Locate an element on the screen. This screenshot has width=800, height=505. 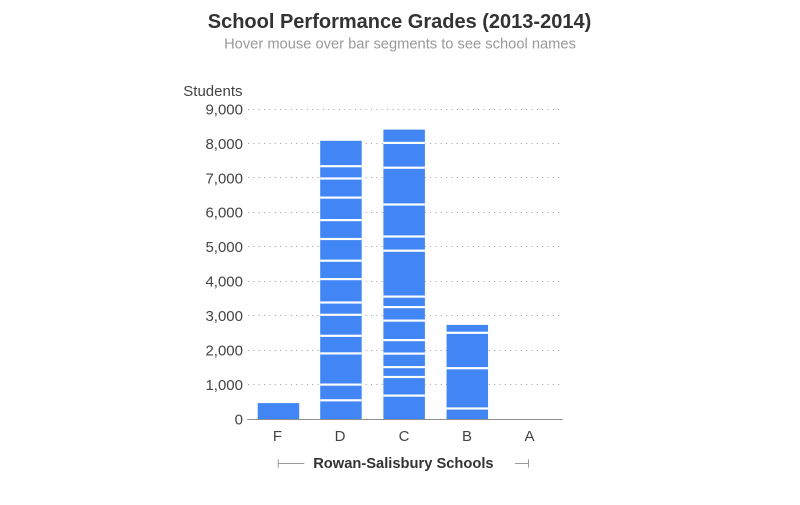
svg-text: A is located at coordinates (529, 436).